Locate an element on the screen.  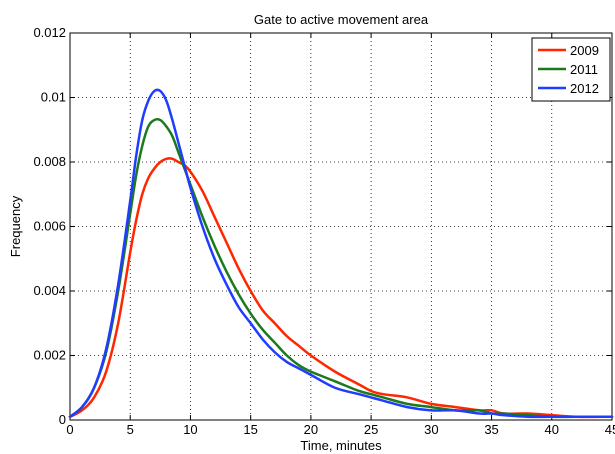
chart-title: Gate to active movement area is located at coordinates (341, 19).